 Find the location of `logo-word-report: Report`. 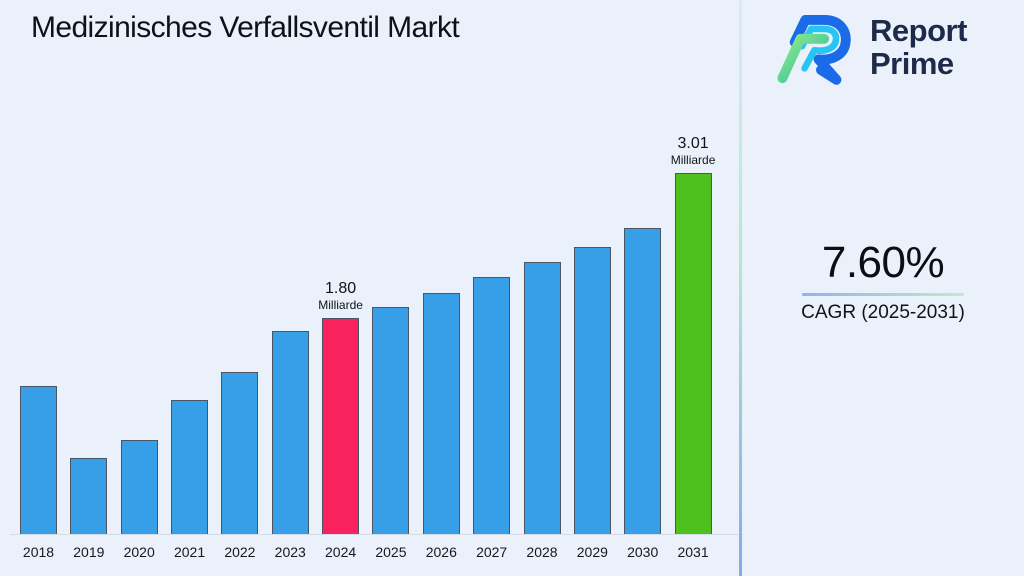

logo-word-report: Report is located at coordinates (918, 30).